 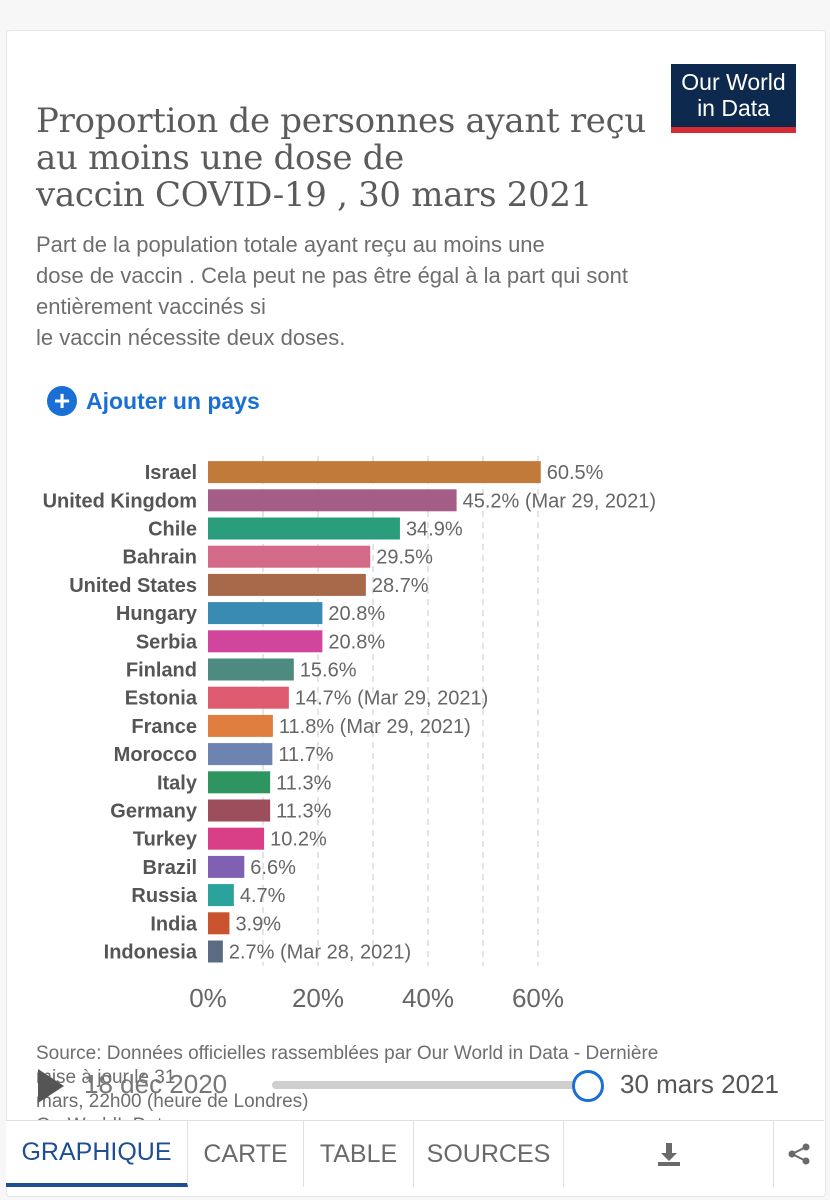 I want to click on tab-graphique: GRAPHIQUE, so click(x=97, y=1154).